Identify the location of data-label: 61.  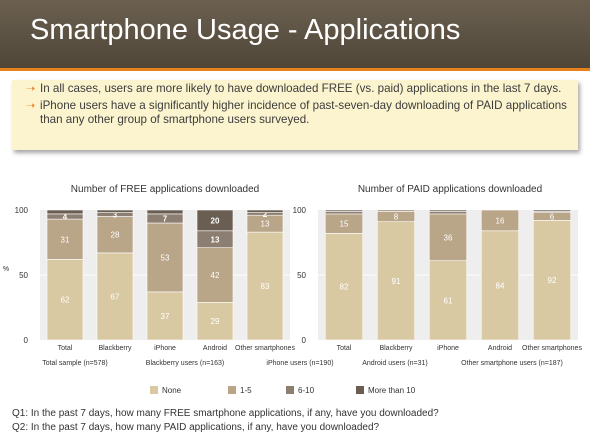
(448, 300).